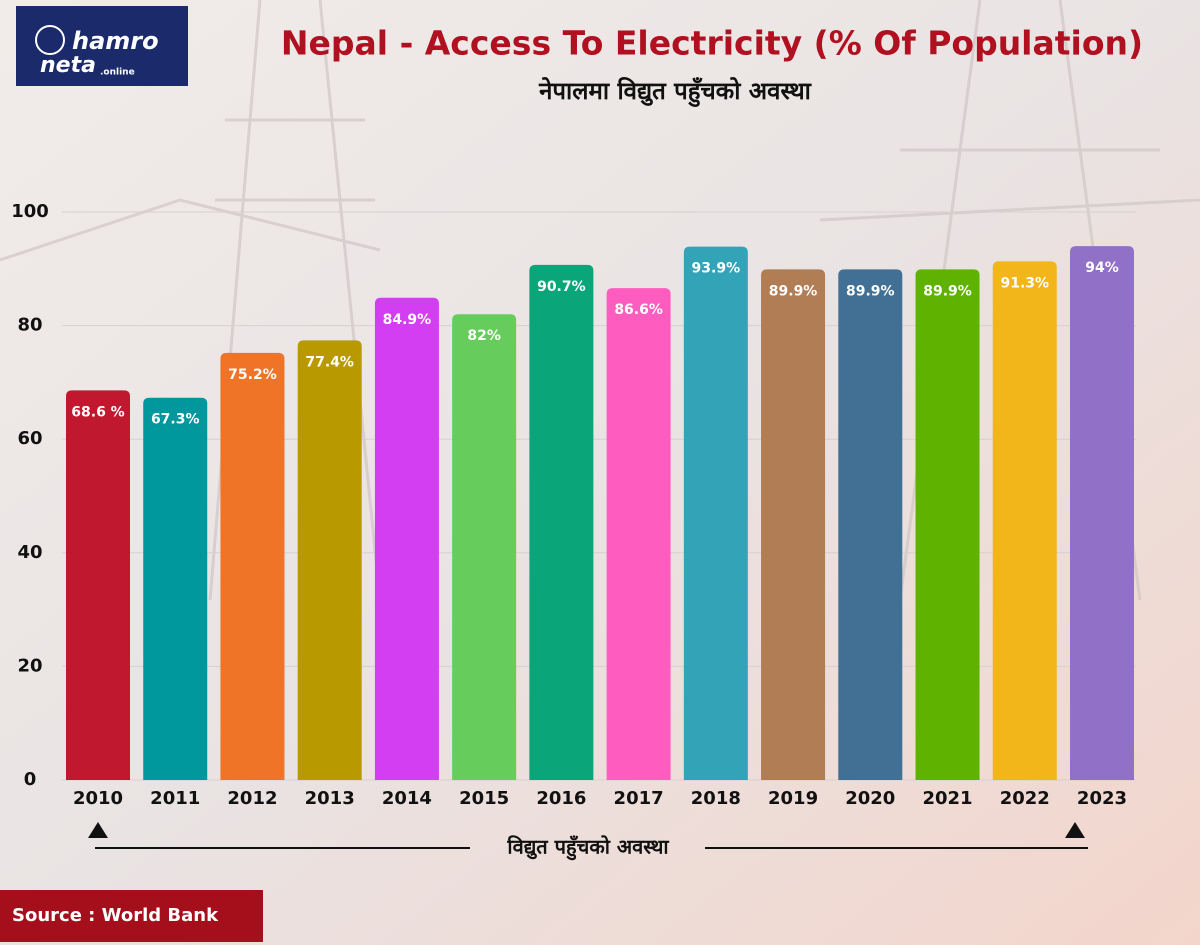 This screenshot has height=945, width=1200. What do you see at coordinates (484, 798) in the screenshot?
I see `x-tick-label: 2015` at bounding box center [484, 798].